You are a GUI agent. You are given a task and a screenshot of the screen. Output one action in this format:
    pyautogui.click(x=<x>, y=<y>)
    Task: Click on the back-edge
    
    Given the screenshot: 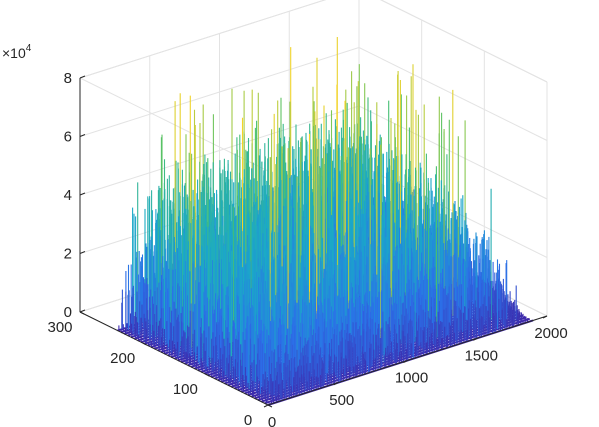 What is the action you would take?
    pyautogui.click(x=464, y=41)
    